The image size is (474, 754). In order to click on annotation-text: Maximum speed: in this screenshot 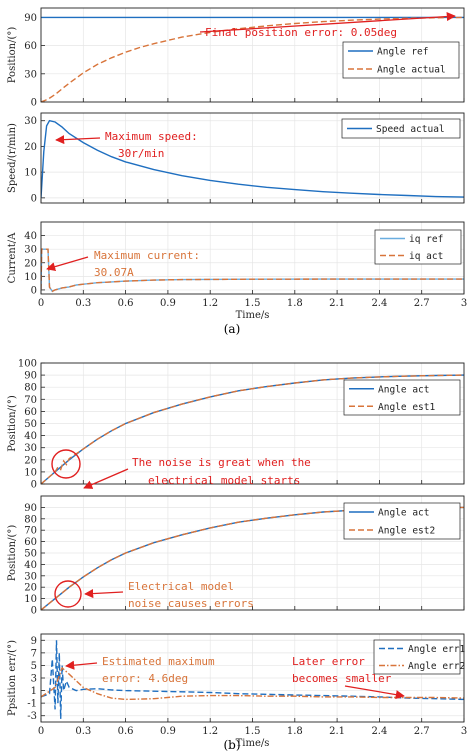, I will do `click(151, 136)`.